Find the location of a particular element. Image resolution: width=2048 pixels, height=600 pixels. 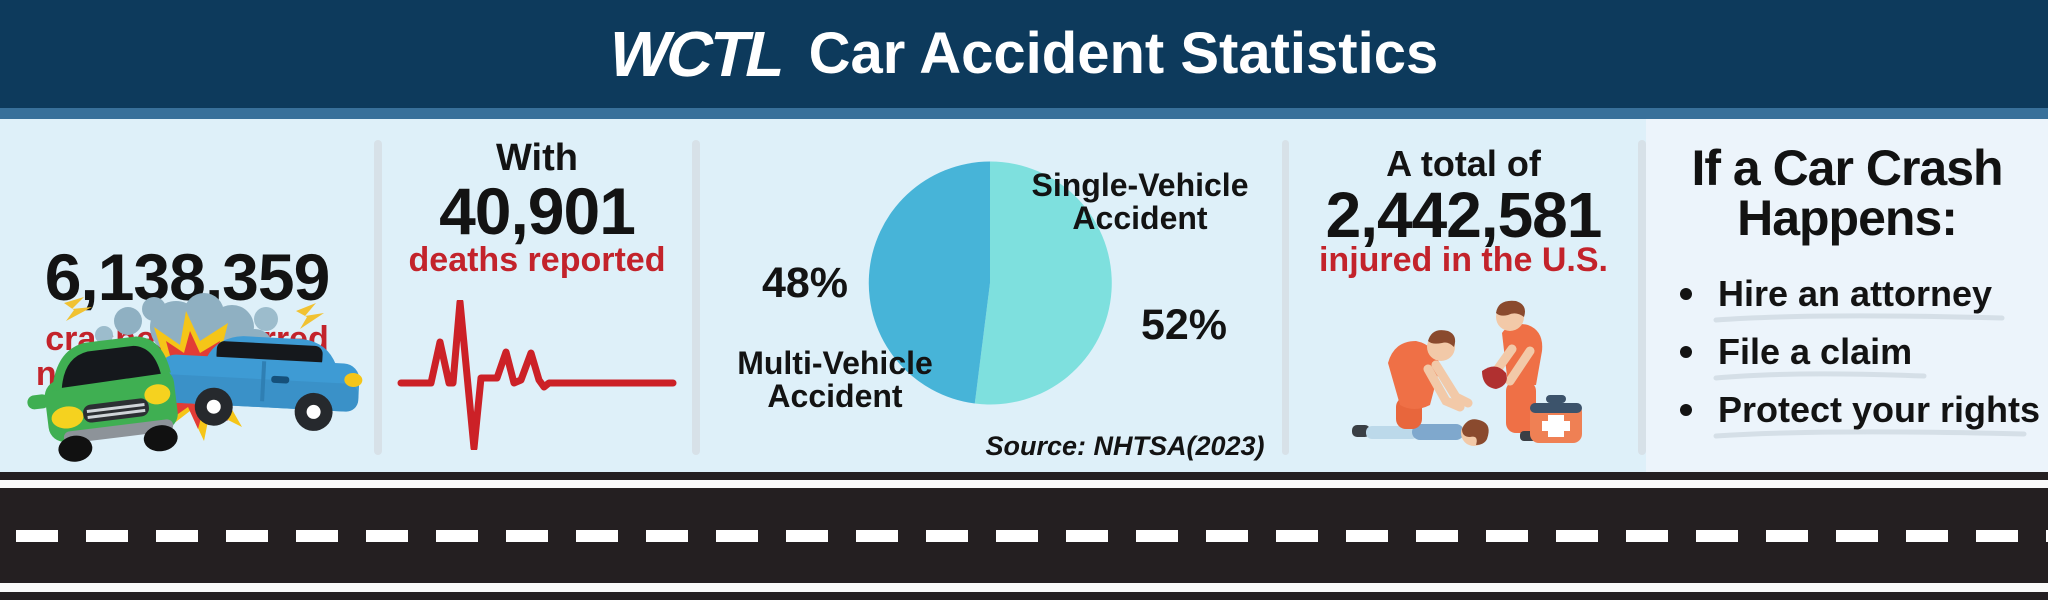

accident-type-pie-chart is located at coordinates (990, 283).